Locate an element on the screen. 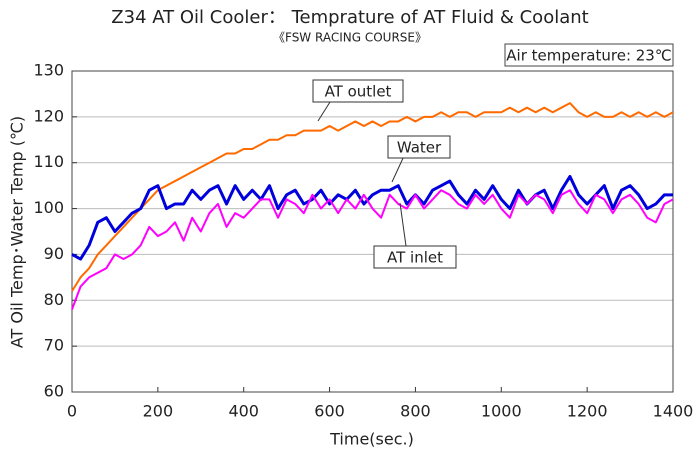 Image resolution: width=700 pixels, height=459 pixels. x-tick-label: 600 is located at coordinates (329, 411).